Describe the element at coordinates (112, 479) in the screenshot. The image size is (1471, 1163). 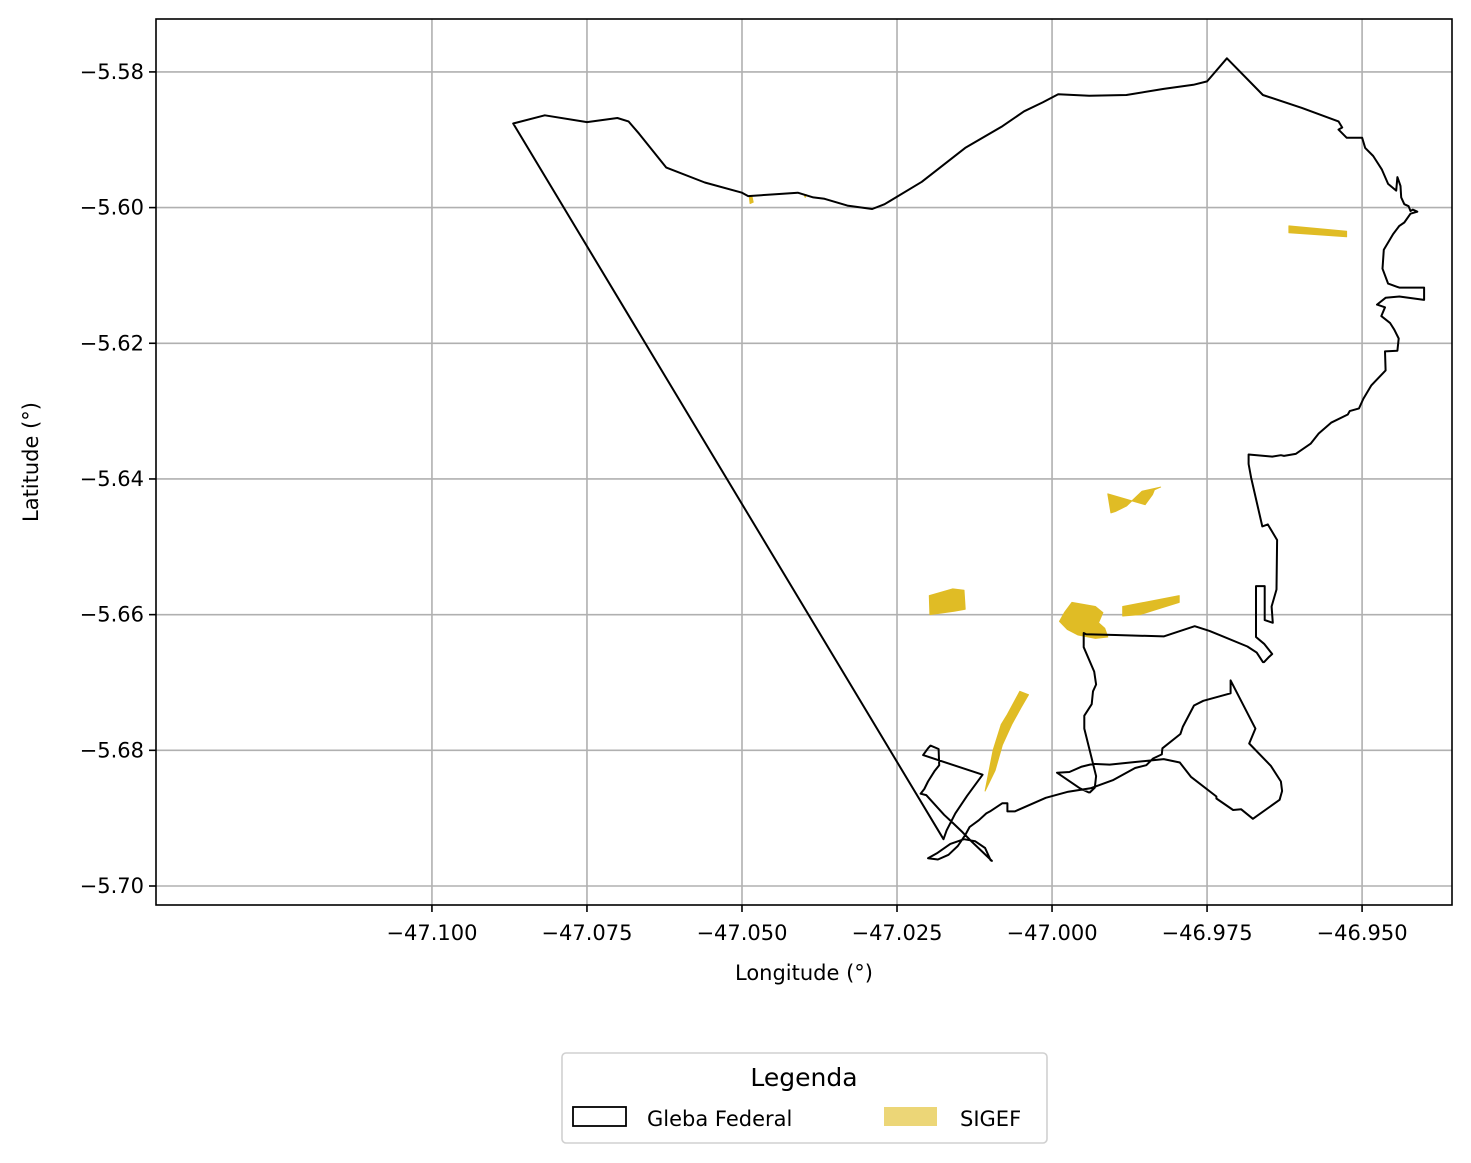
I see `y-tick-label-3: −5.64` at that location.